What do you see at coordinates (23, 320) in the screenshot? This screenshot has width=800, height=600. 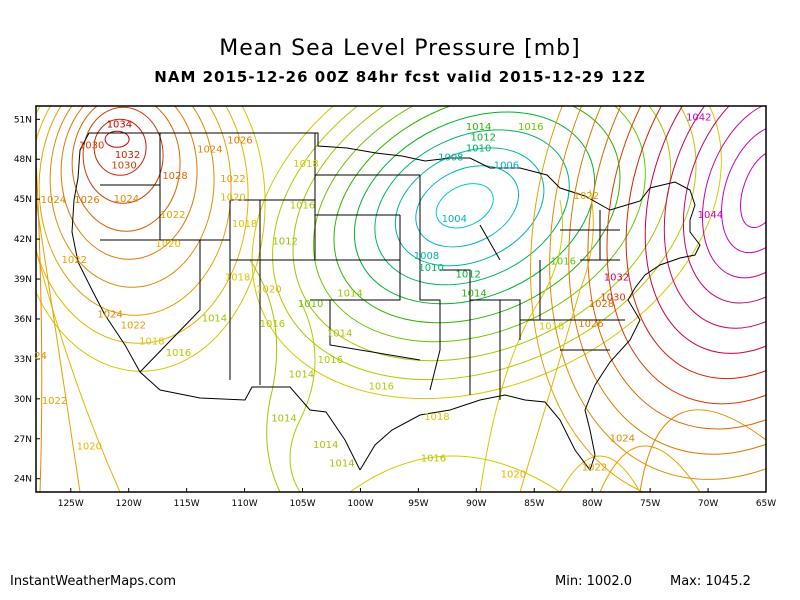 I see `lat-tick-label: 36N` at bounding box center [23, 320].